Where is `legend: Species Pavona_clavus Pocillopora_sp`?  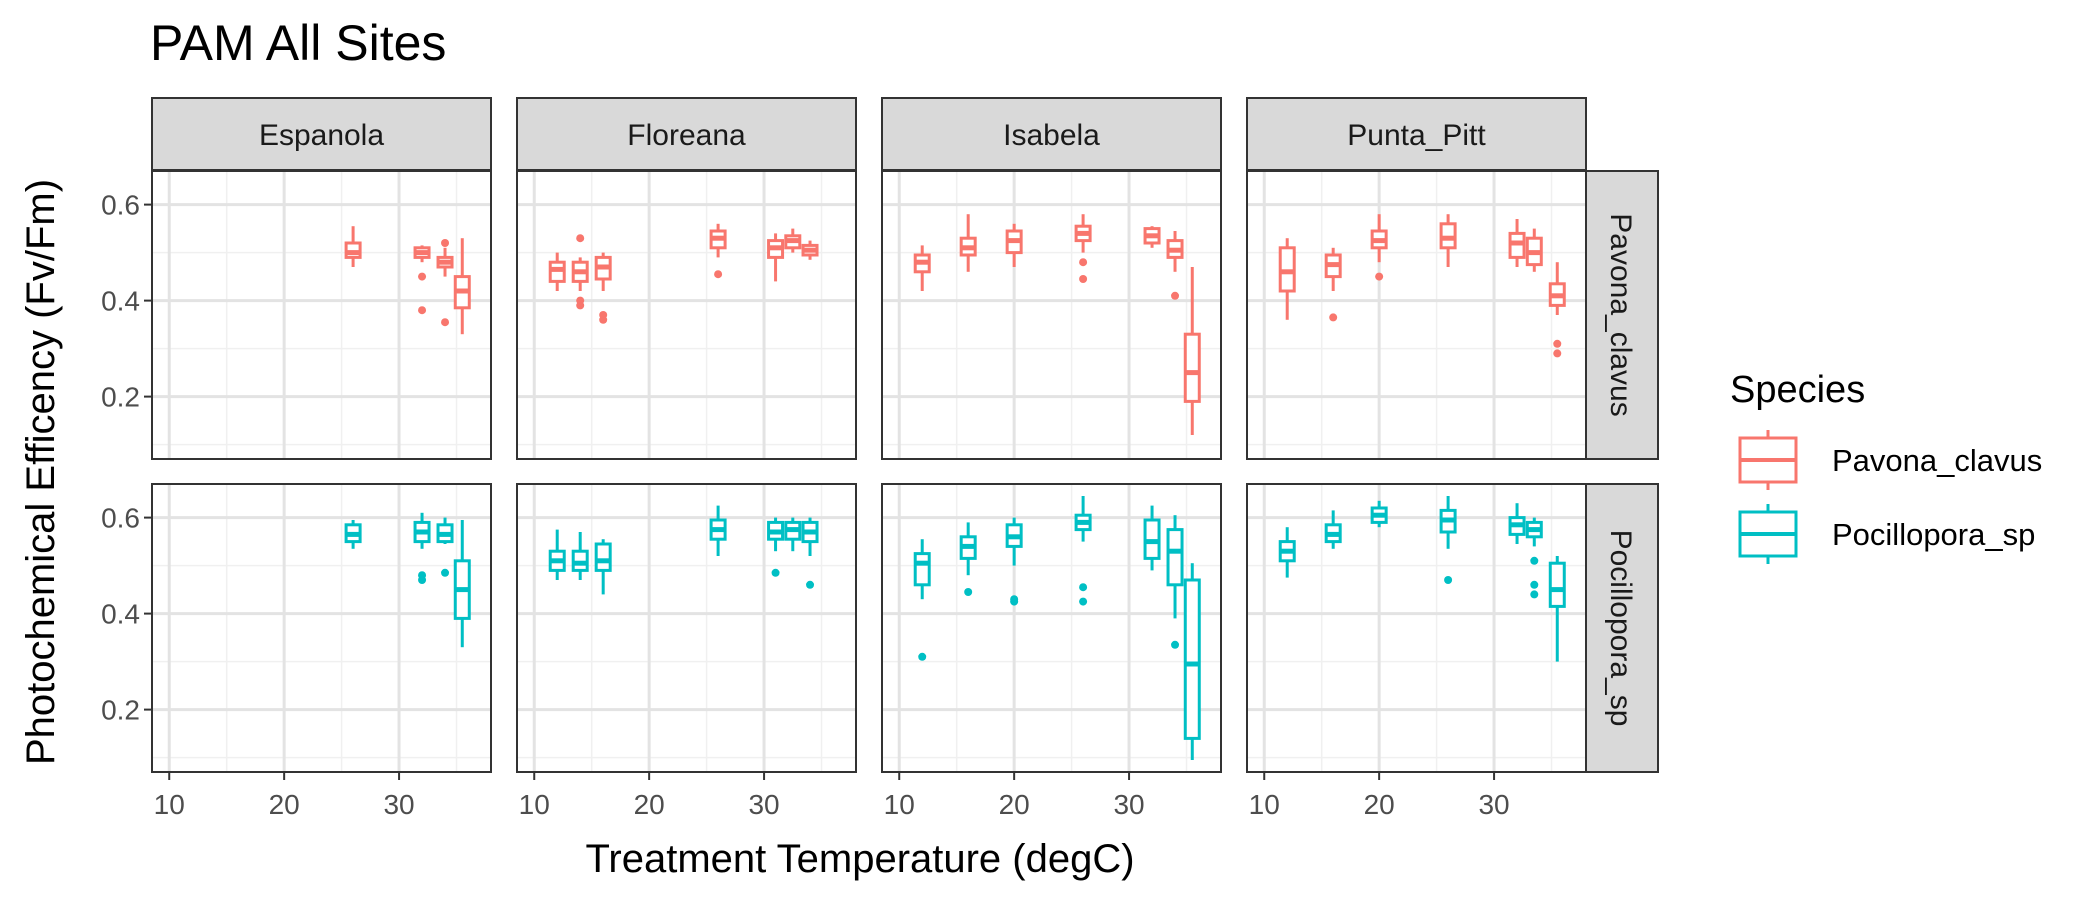 legend: Species Pavona_clavus Pocillopora_sp is located at coordinates (1886, 466).